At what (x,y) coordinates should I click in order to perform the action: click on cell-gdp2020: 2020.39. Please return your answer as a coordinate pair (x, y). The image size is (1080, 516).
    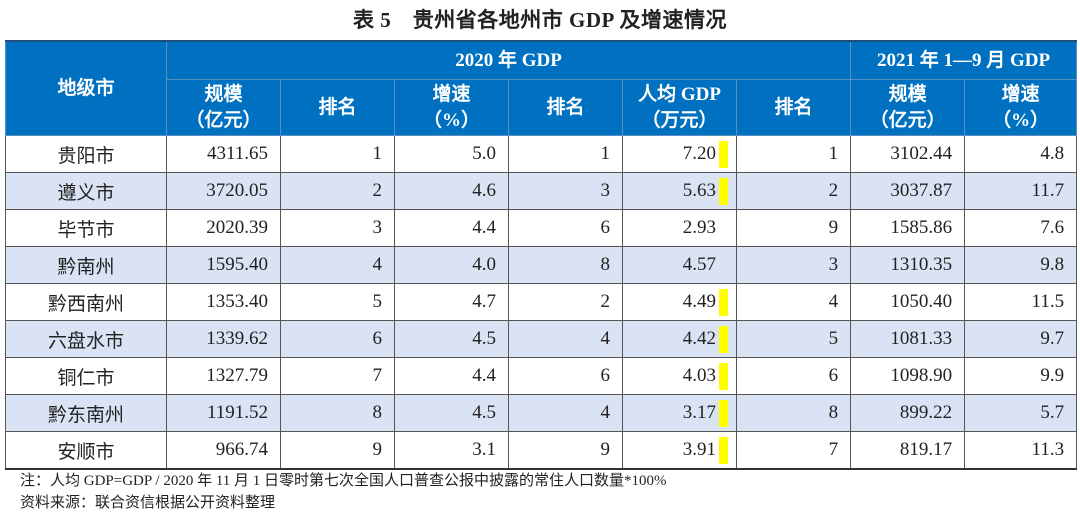
    Looking at the image, I should click on (223, 228).